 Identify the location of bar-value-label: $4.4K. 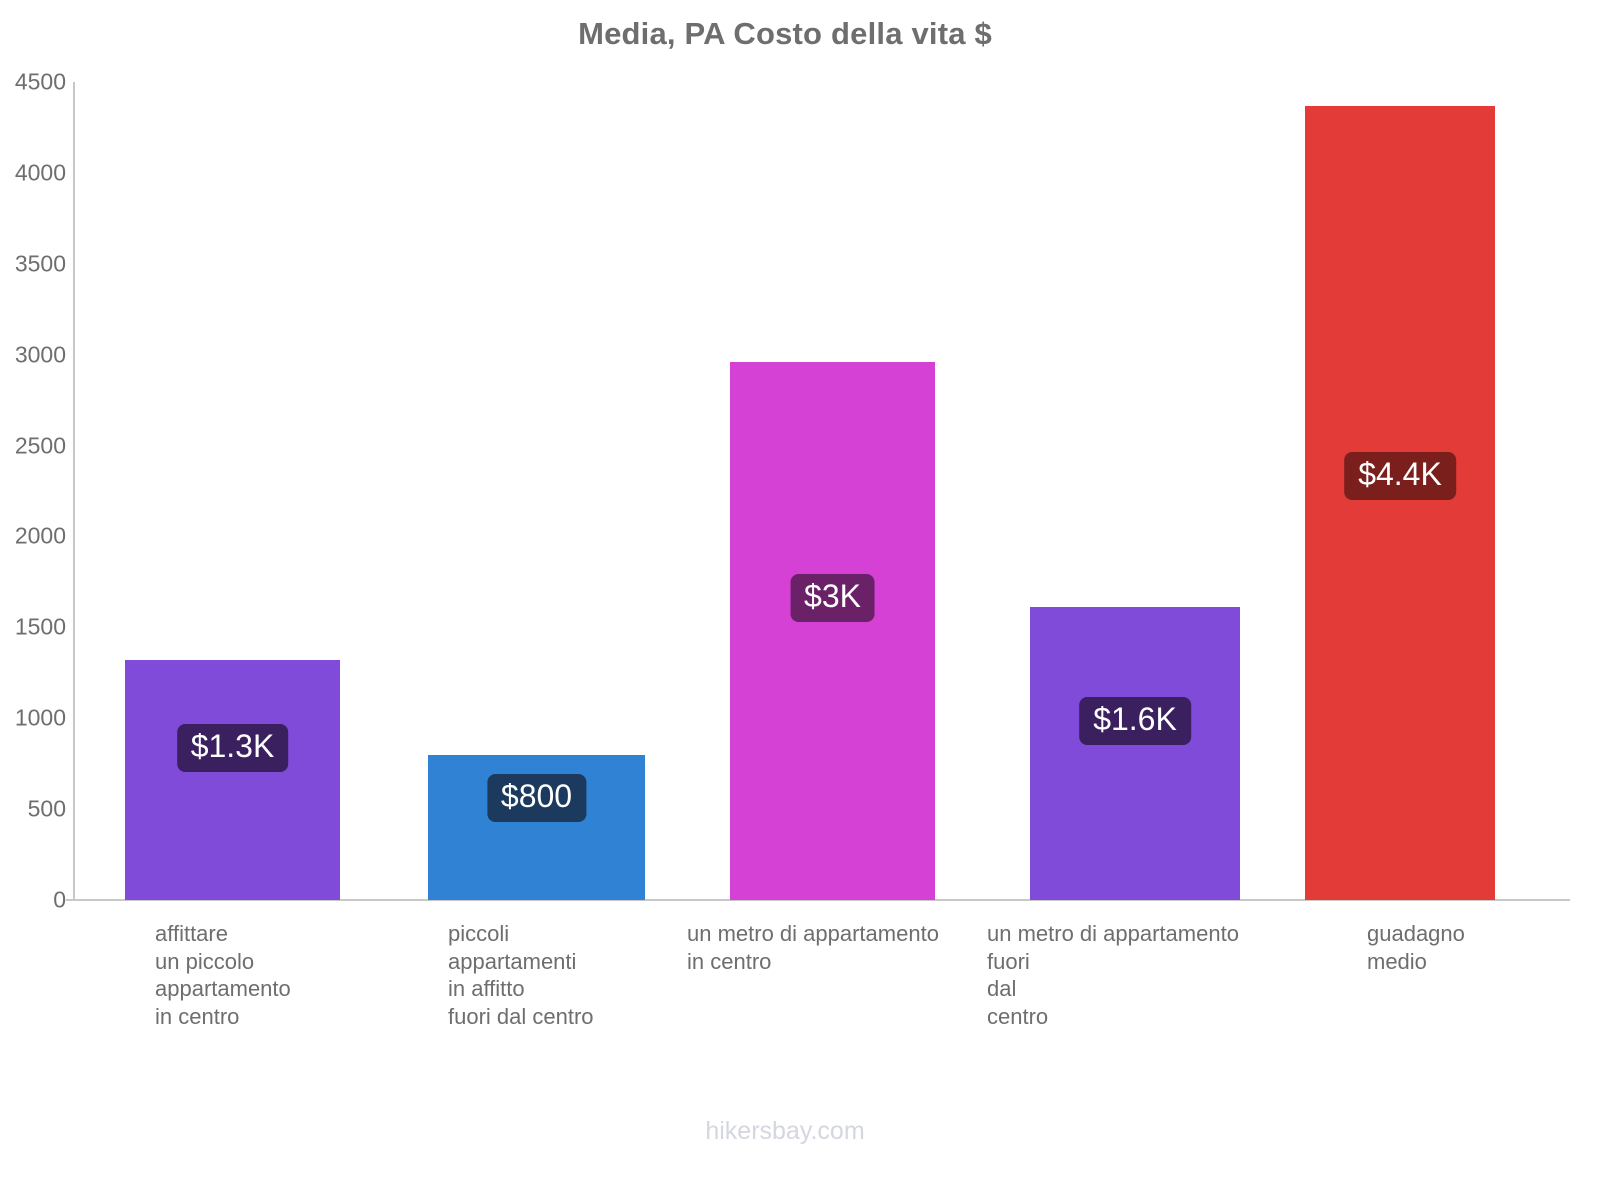
(1400, 476).